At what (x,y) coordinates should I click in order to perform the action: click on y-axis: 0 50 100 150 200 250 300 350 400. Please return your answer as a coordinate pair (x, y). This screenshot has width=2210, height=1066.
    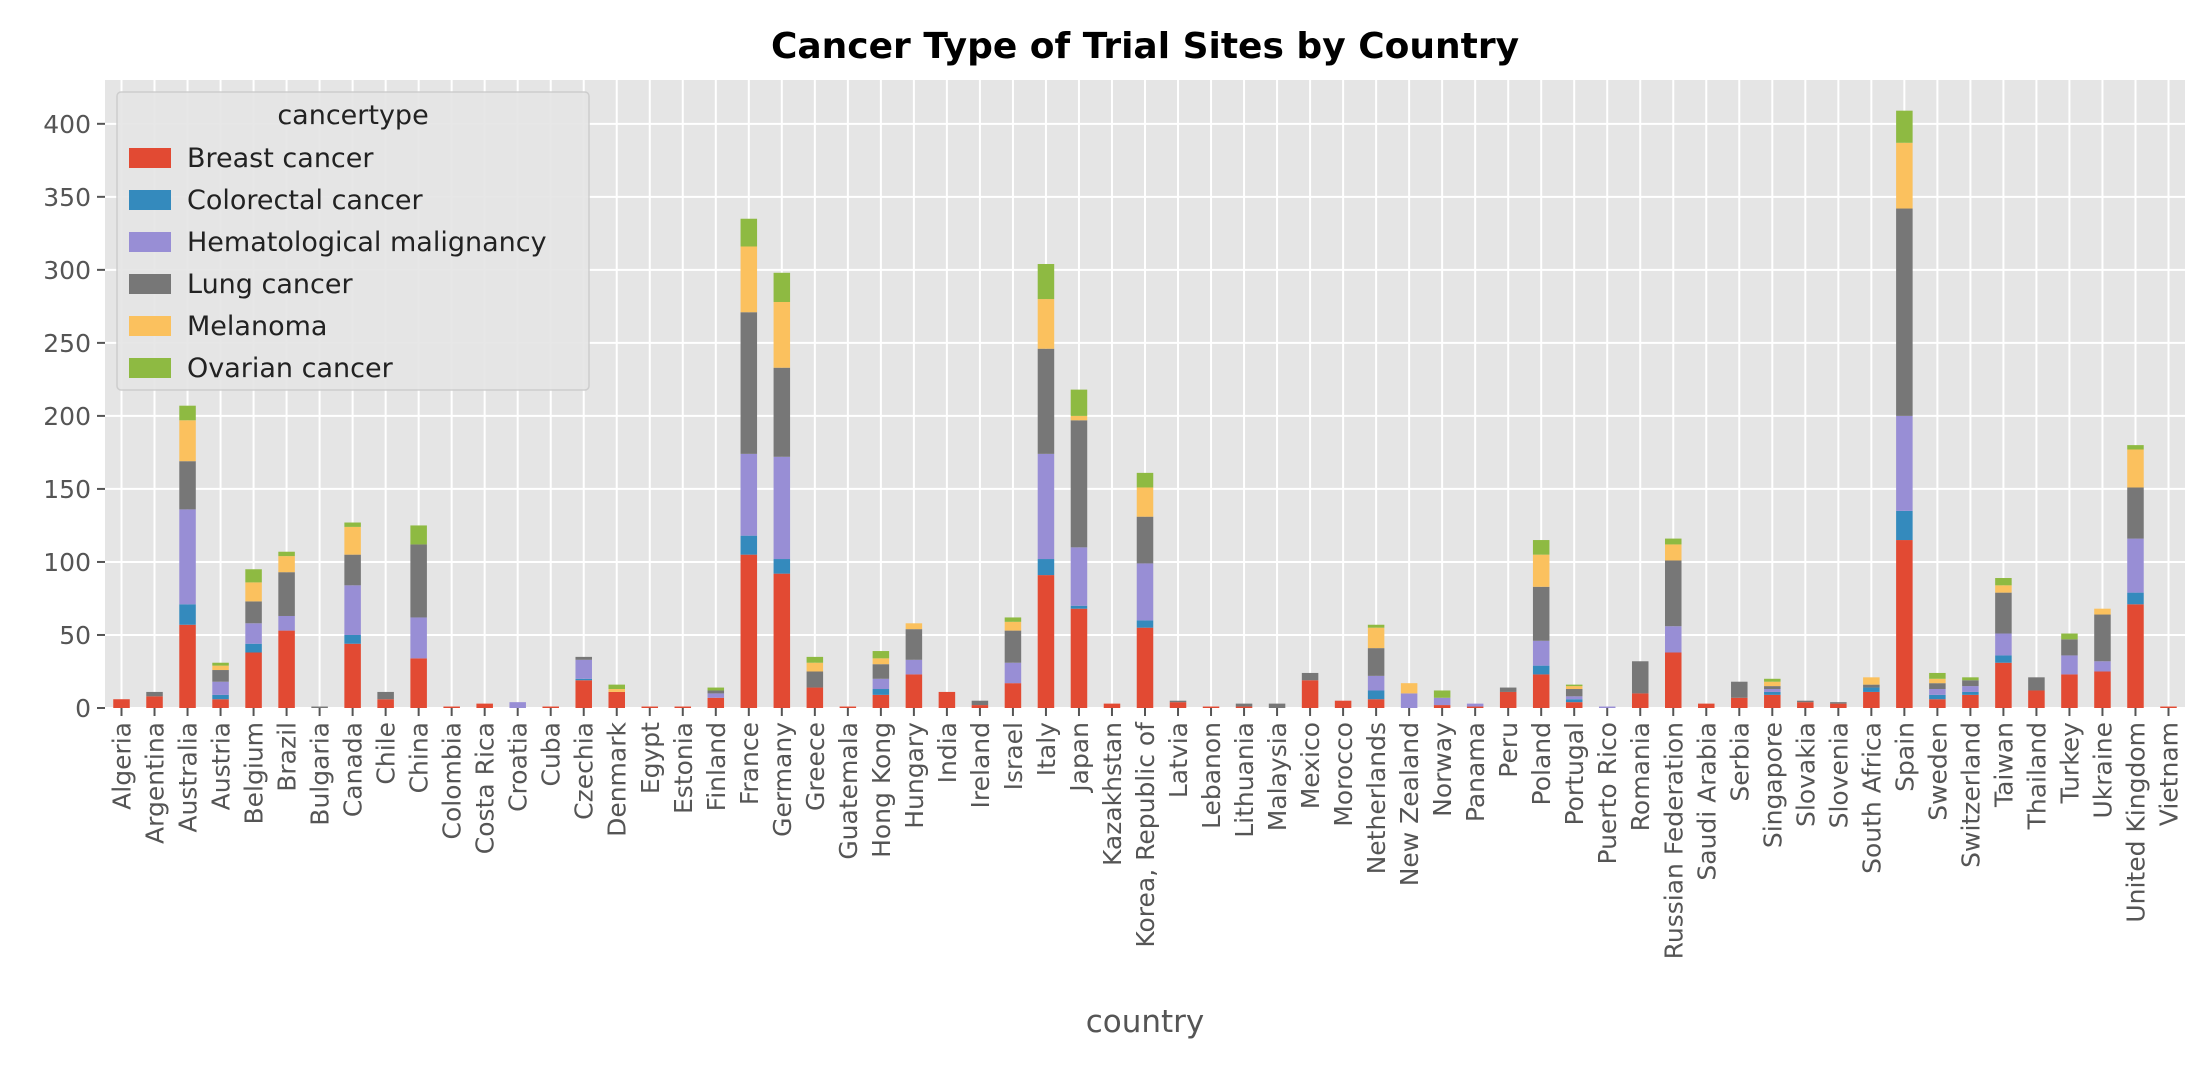
    Looking at the image, I should click on (74, 416).